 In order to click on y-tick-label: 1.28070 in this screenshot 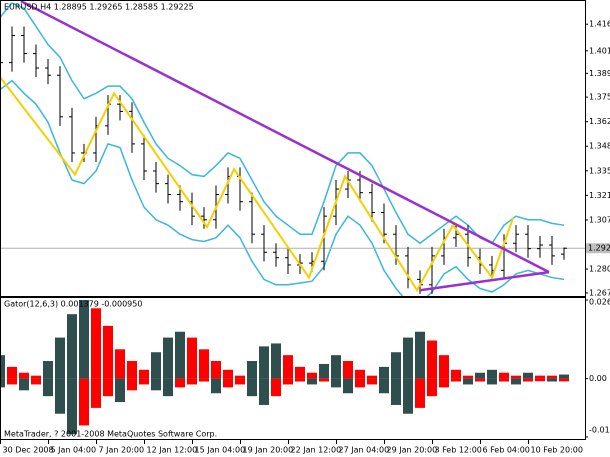, I will do `click(599, 269)`.